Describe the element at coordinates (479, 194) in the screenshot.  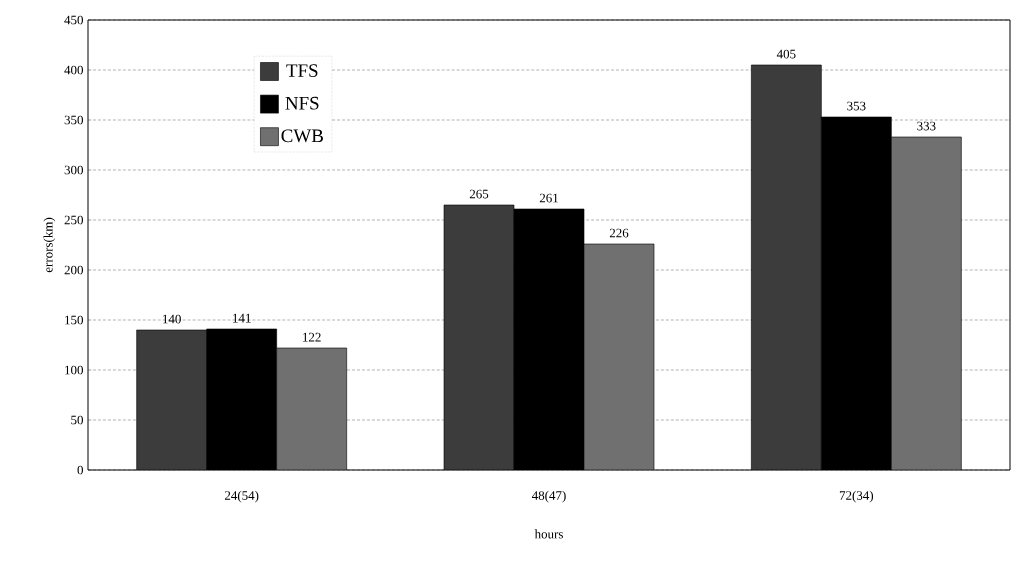
I see `data-label: 265` at that location.